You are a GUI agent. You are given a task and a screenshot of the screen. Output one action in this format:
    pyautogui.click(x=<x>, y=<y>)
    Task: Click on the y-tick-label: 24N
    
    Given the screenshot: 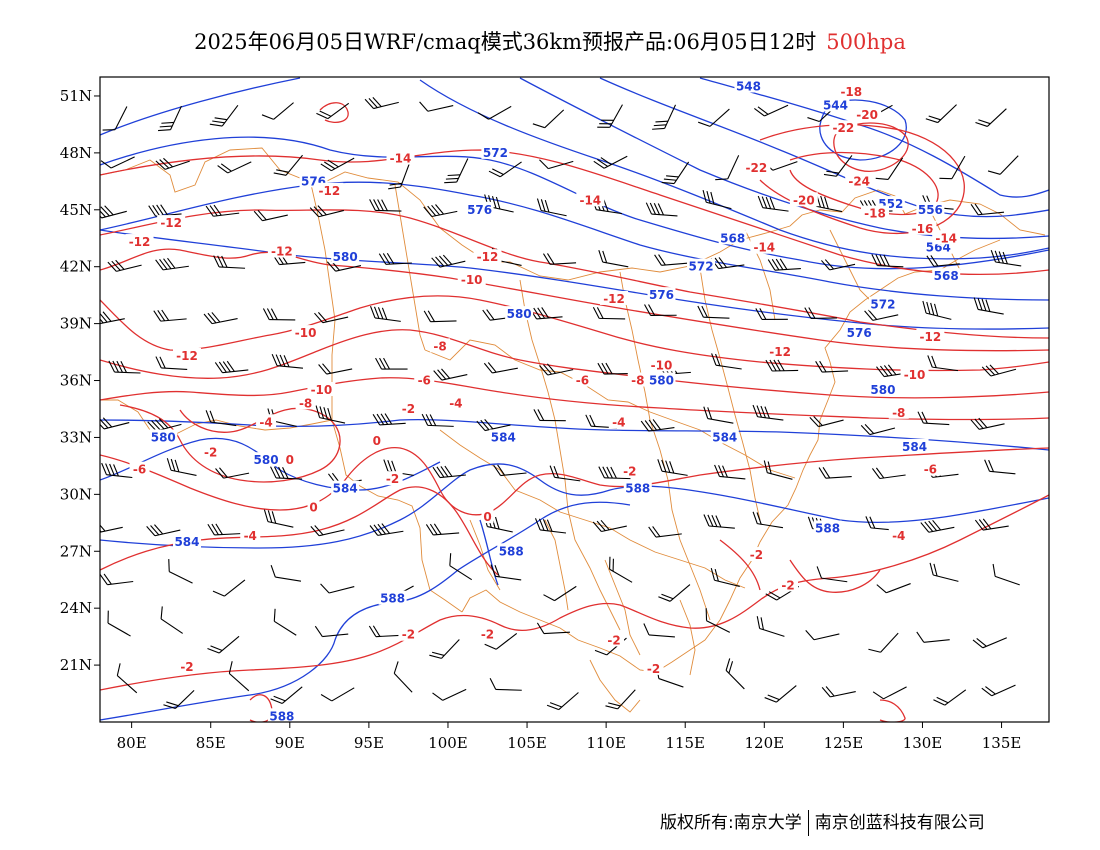 What is the action you would take?
    pyautogui.click(x=76, y=608)
    